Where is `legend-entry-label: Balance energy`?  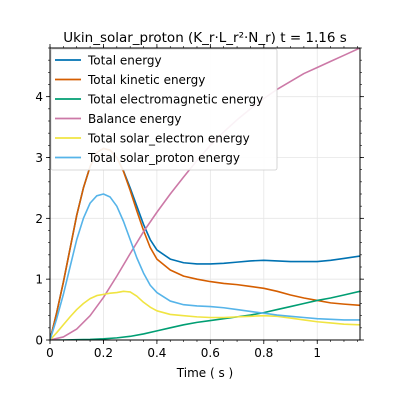 legend-entry-label: Balance energy is located at coordinates (135, 119).